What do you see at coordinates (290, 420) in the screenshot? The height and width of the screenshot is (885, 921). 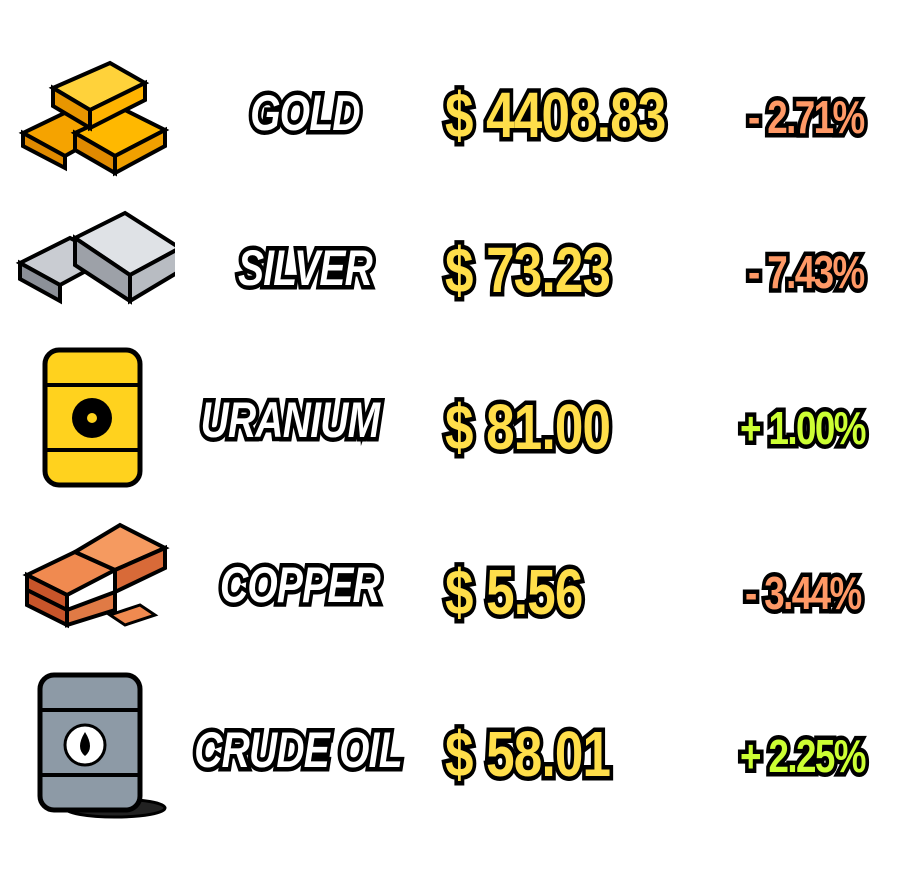 I see `commodity-name: URANIUM` at bounding box center [290, 420].